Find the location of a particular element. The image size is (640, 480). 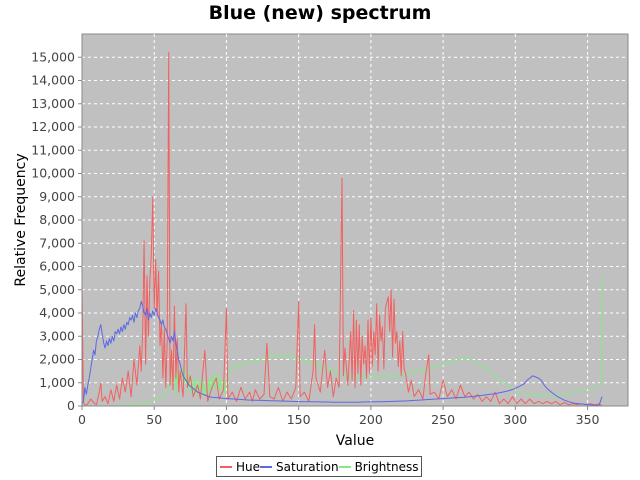

legend-swatch-saturation is located at coordinates (266, 466).